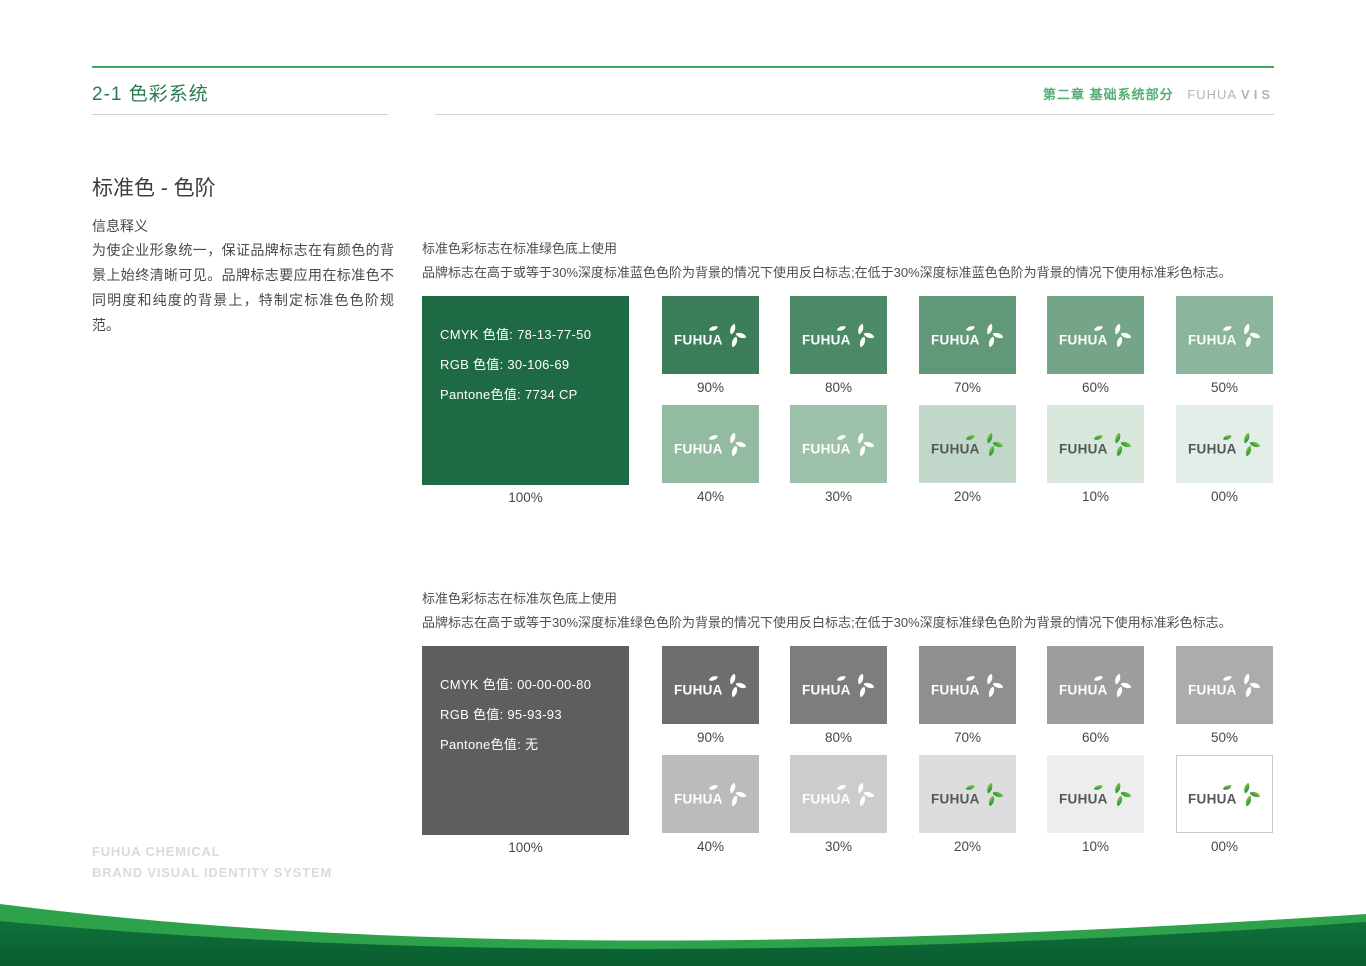  What do you see at coordinates (516, 334) in the screenshot?
I see `cmyk-value: CMYK 色值: 78-13-77-50` at bounding box center [516, 334].